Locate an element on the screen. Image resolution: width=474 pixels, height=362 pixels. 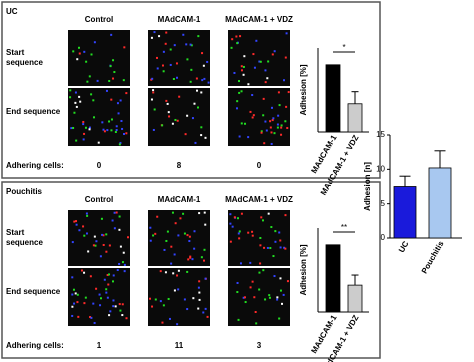
y-axis-label: Adhesion [%] is located at coordinates (303, 269).